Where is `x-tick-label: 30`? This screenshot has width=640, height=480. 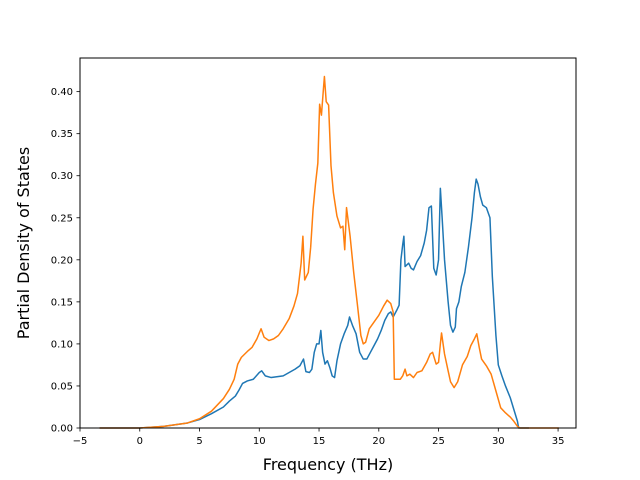
x-tick-label: 30 is located at coordinates (498, 441).